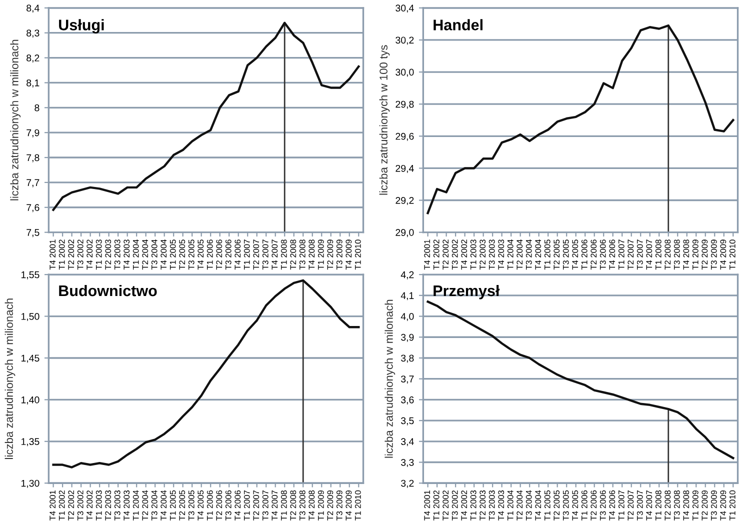 The height and width of the screenshot is (528, 749). Describe the element at coordinates (30, 400) in the screenshot. I see `y-tick-label: 1,40` at that location.